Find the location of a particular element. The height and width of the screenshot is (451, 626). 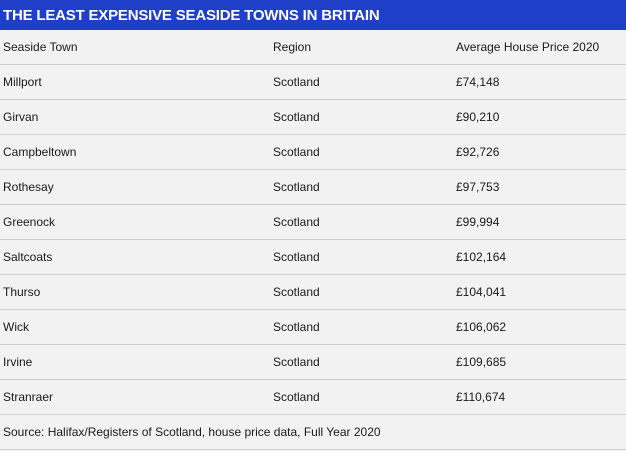

table-row: Thurso Scotland £104,041 is located at coordinates (313, 292).